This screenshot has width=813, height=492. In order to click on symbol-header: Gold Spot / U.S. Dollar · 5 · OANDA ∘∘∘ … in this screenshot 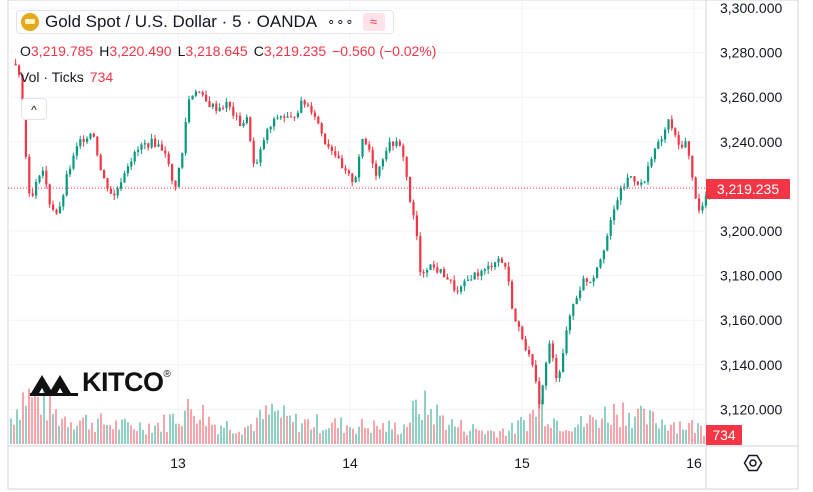, I will do `click(205, 22)`.